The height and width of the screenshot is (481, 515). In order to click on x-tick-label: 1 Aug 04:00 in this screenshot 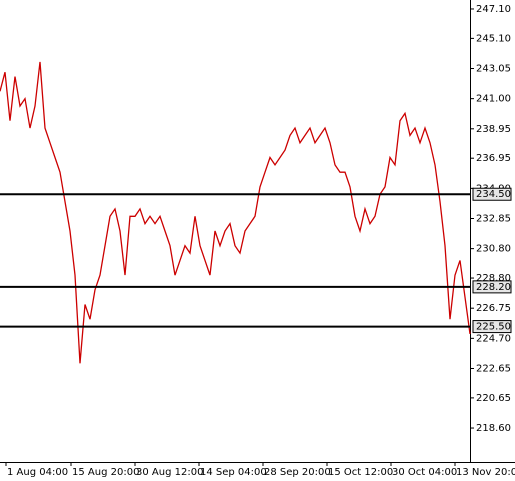, I will do `click(37, 472)`.